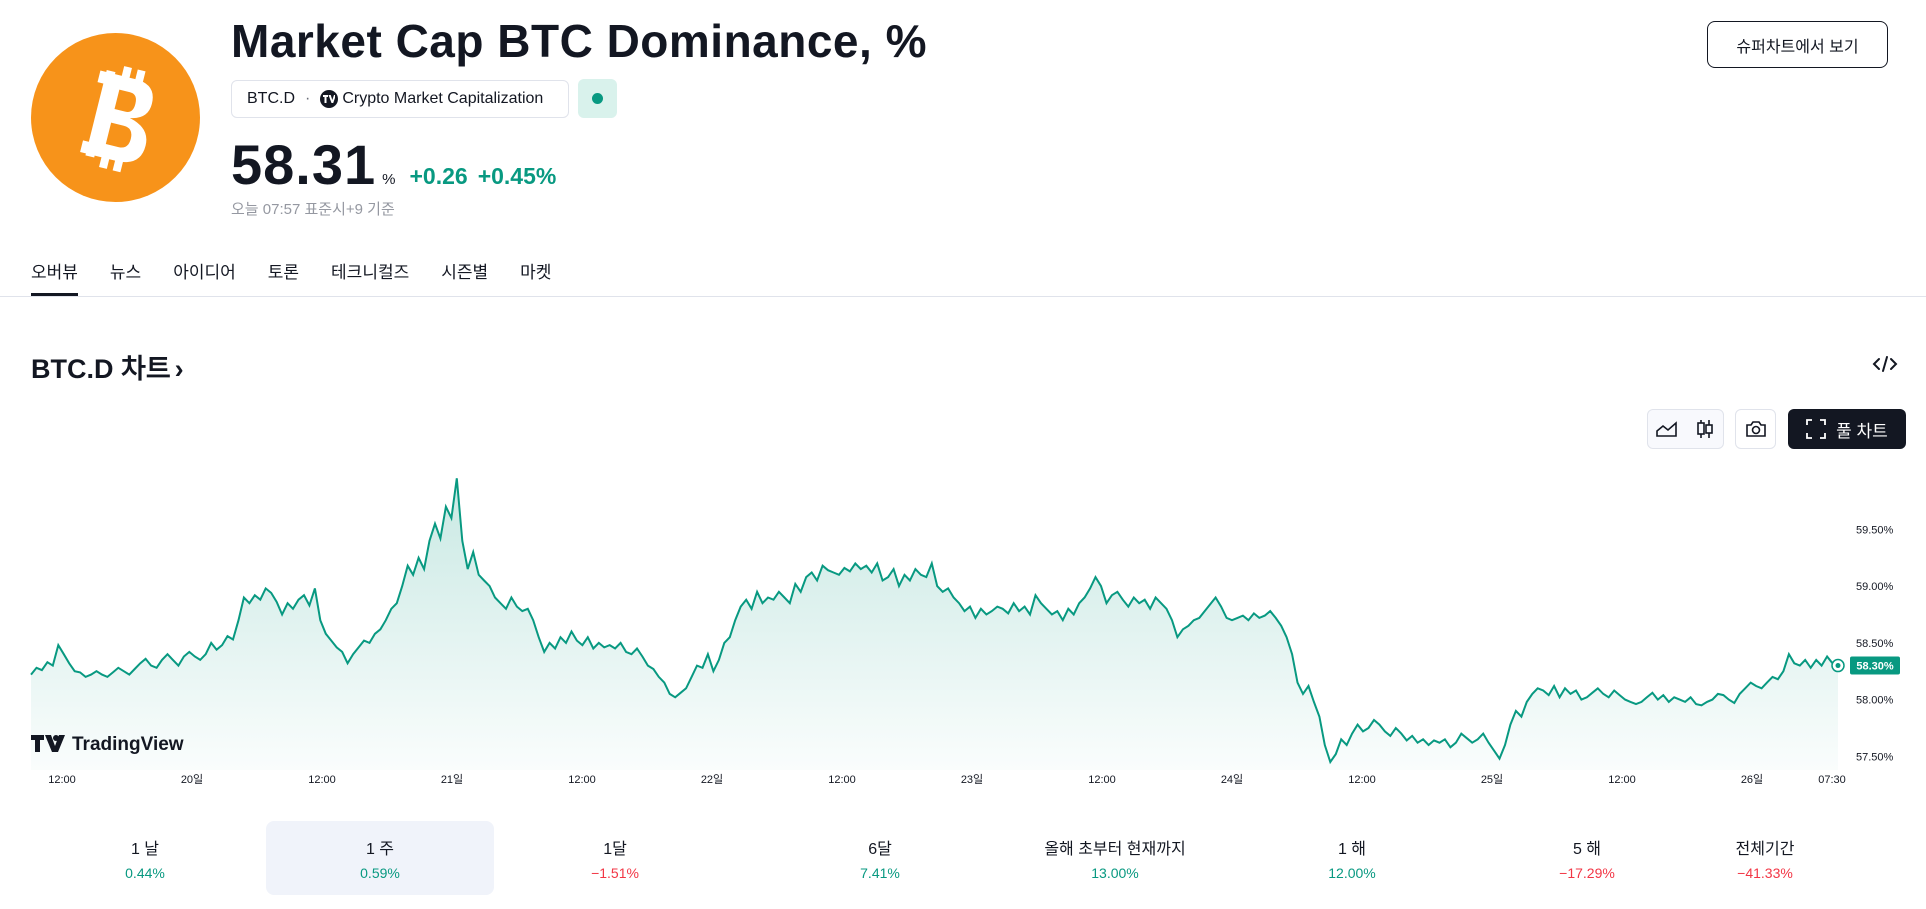 This screenshot has height=909, width=1926. I want to click on tab-seasonals: 시즌별, so click(465, 272).